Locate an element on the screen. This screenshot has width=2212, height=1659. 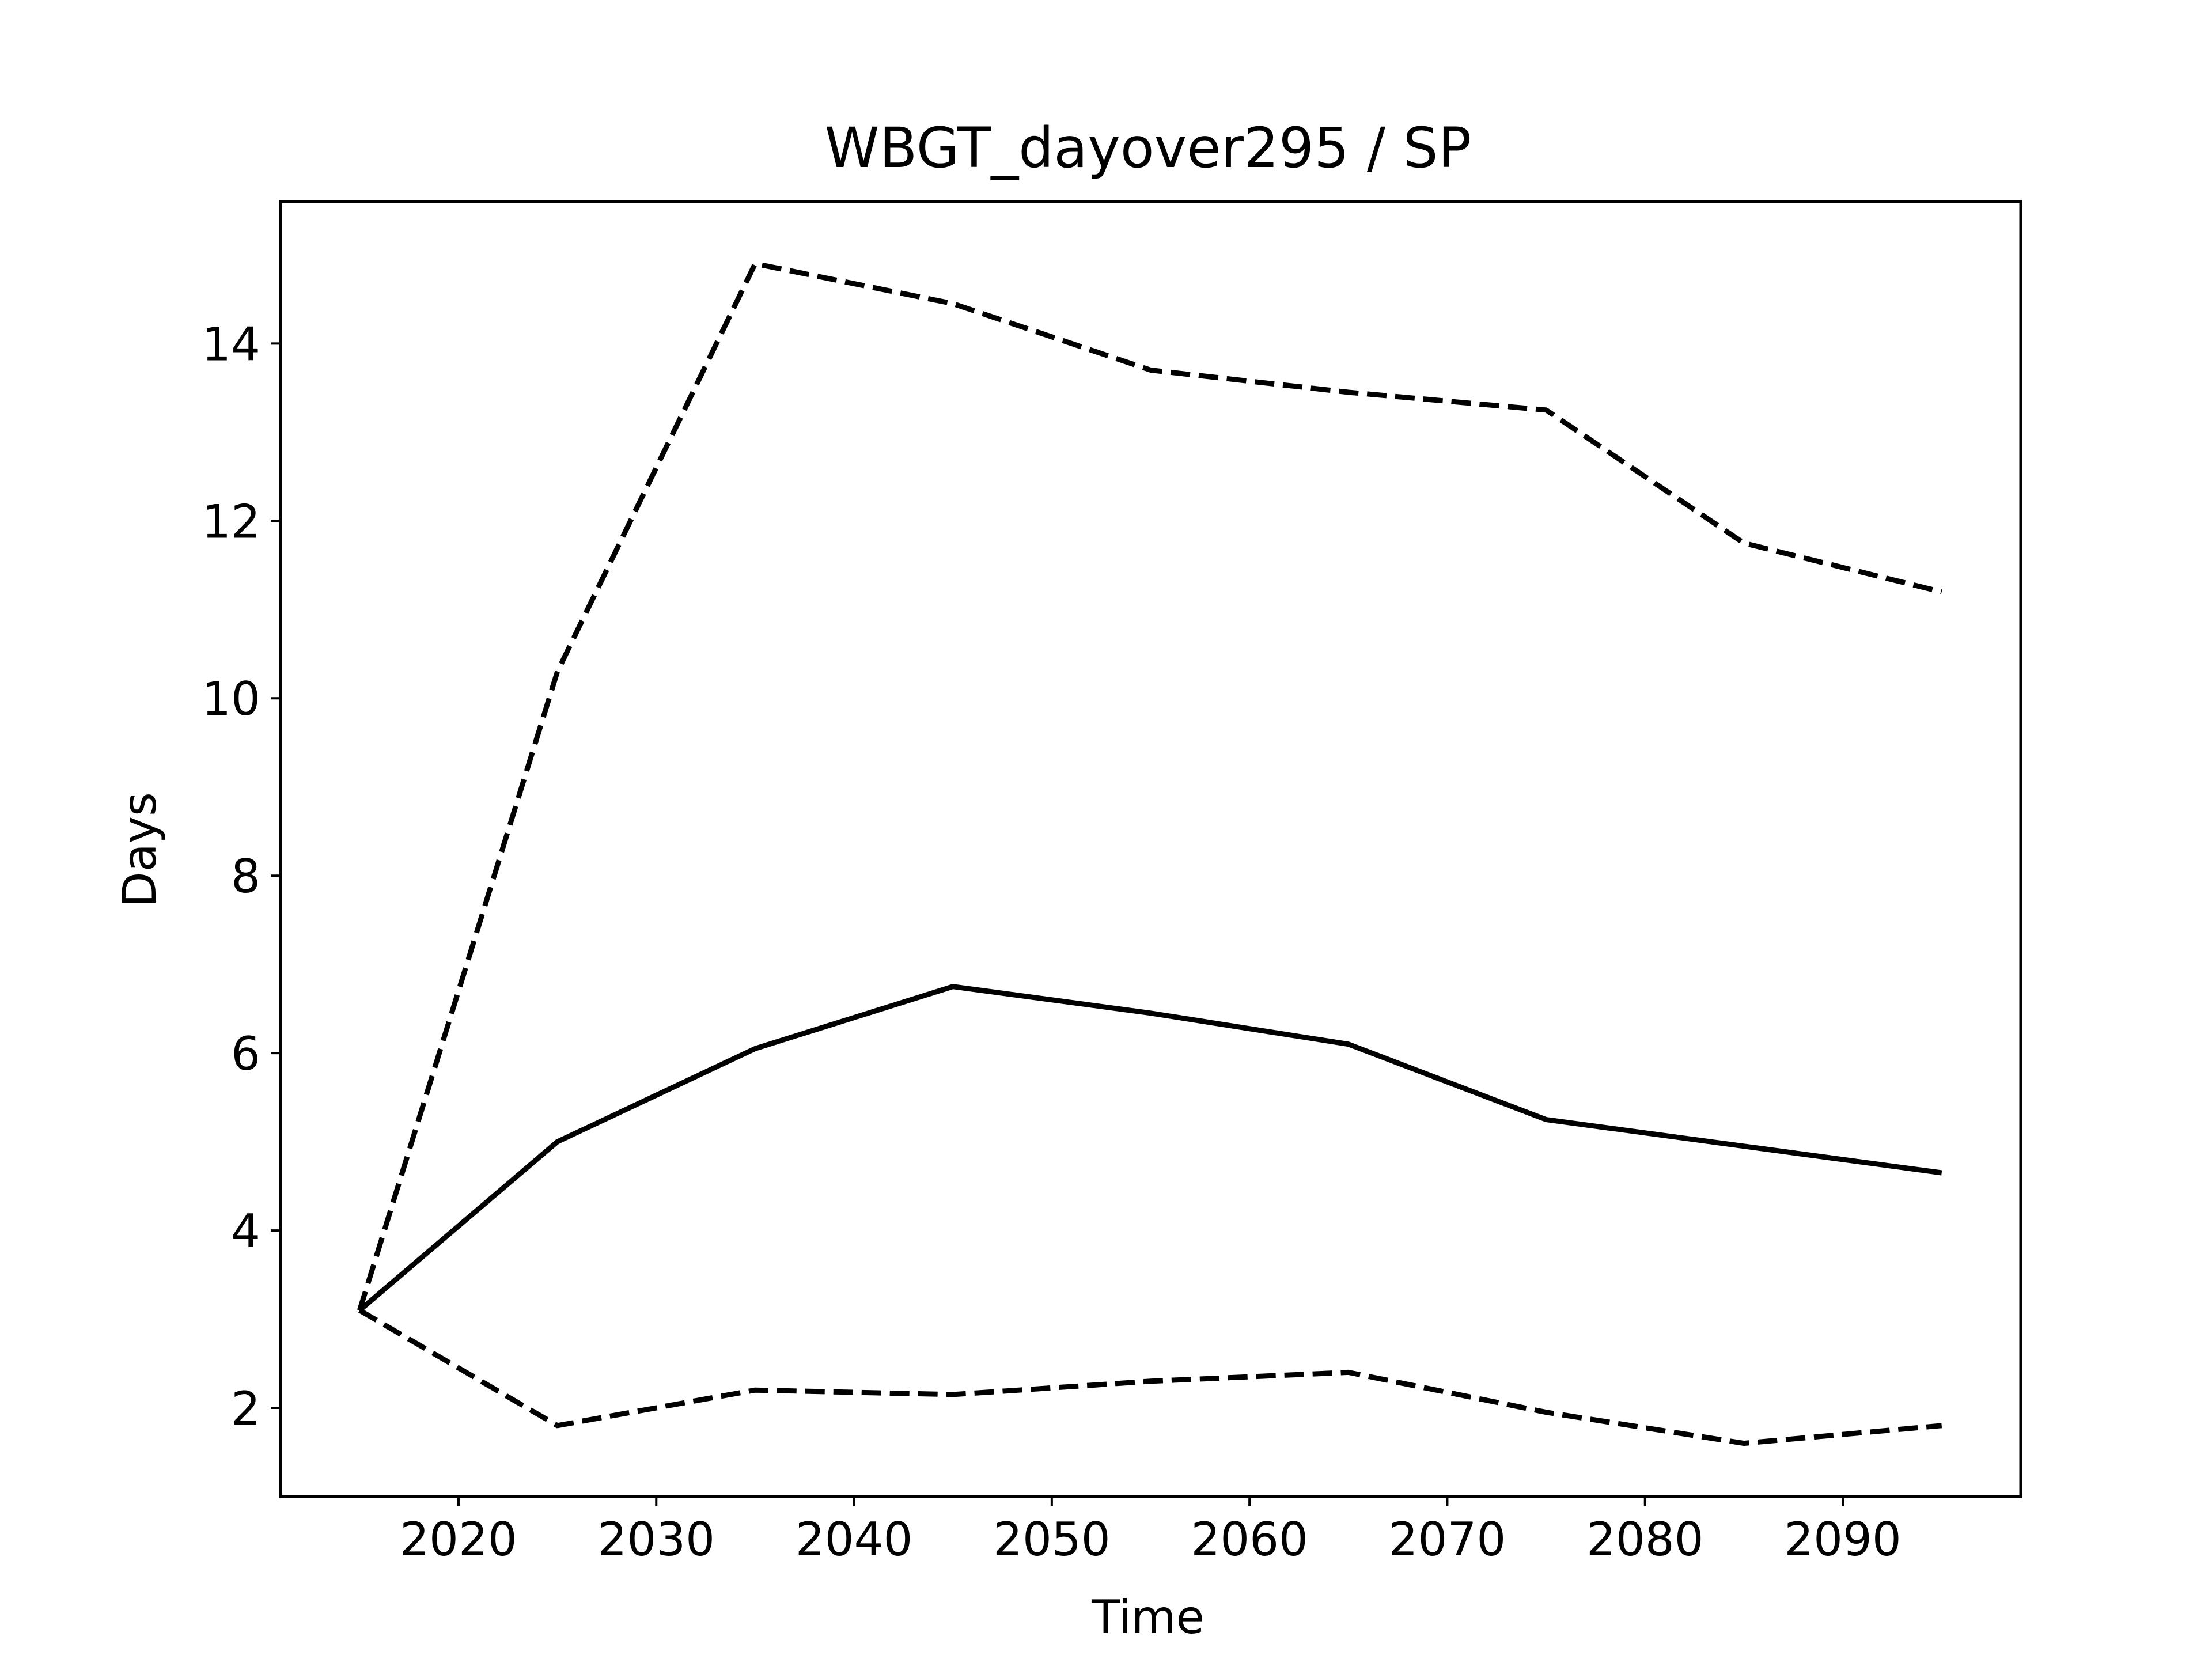
x-tick-label: 2070 is located at coordinates (1447, 1539).